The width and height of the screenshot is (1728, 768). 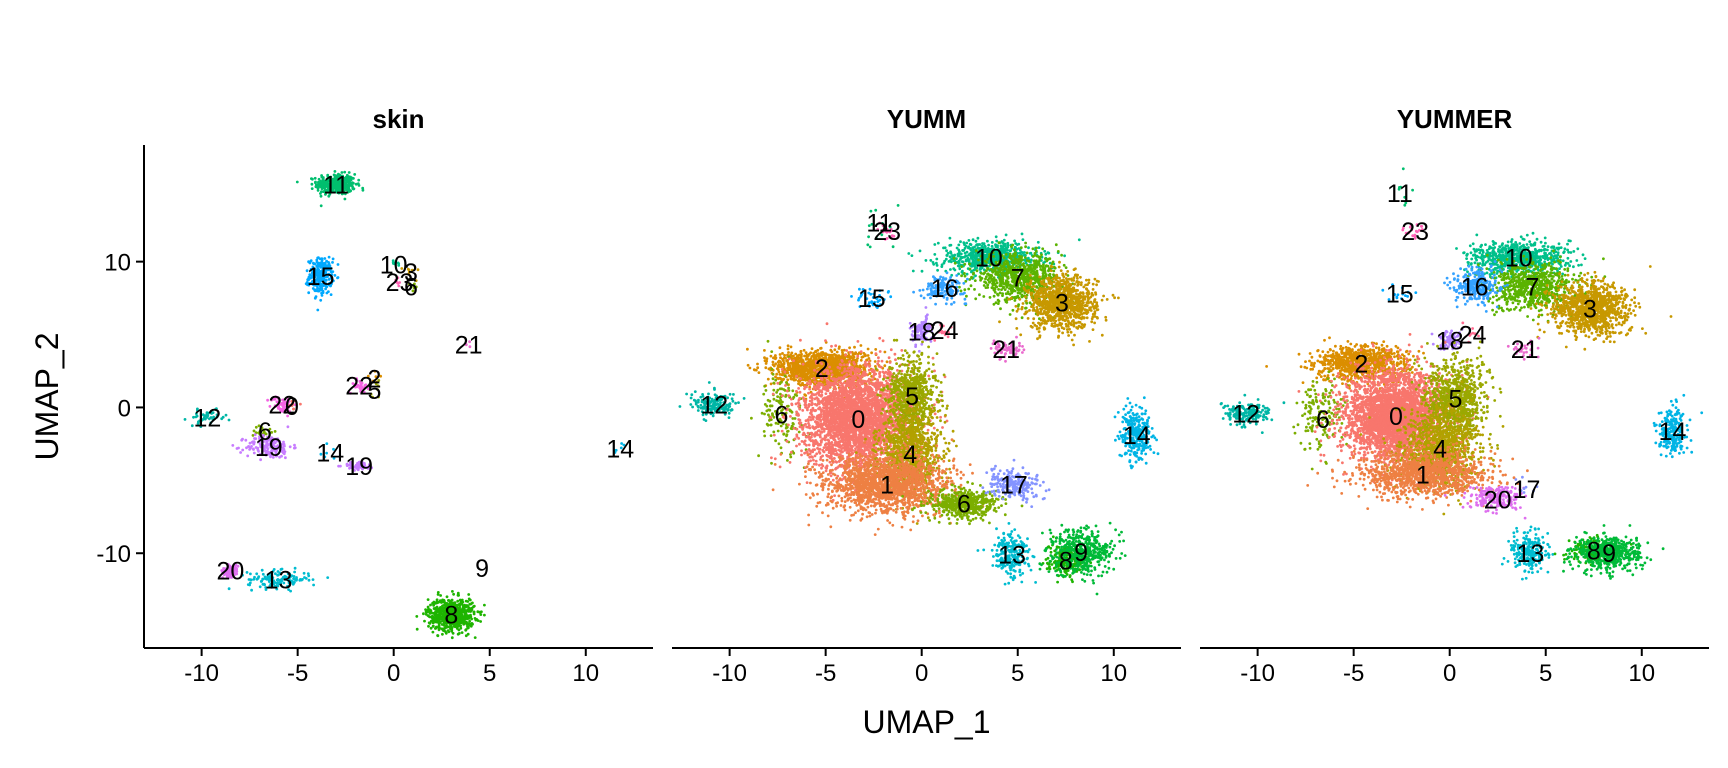 What do you see at coordinates (359, 467) in the screenshot?
I see `cluster-label-19: 19` at bounding box center [359, 467].